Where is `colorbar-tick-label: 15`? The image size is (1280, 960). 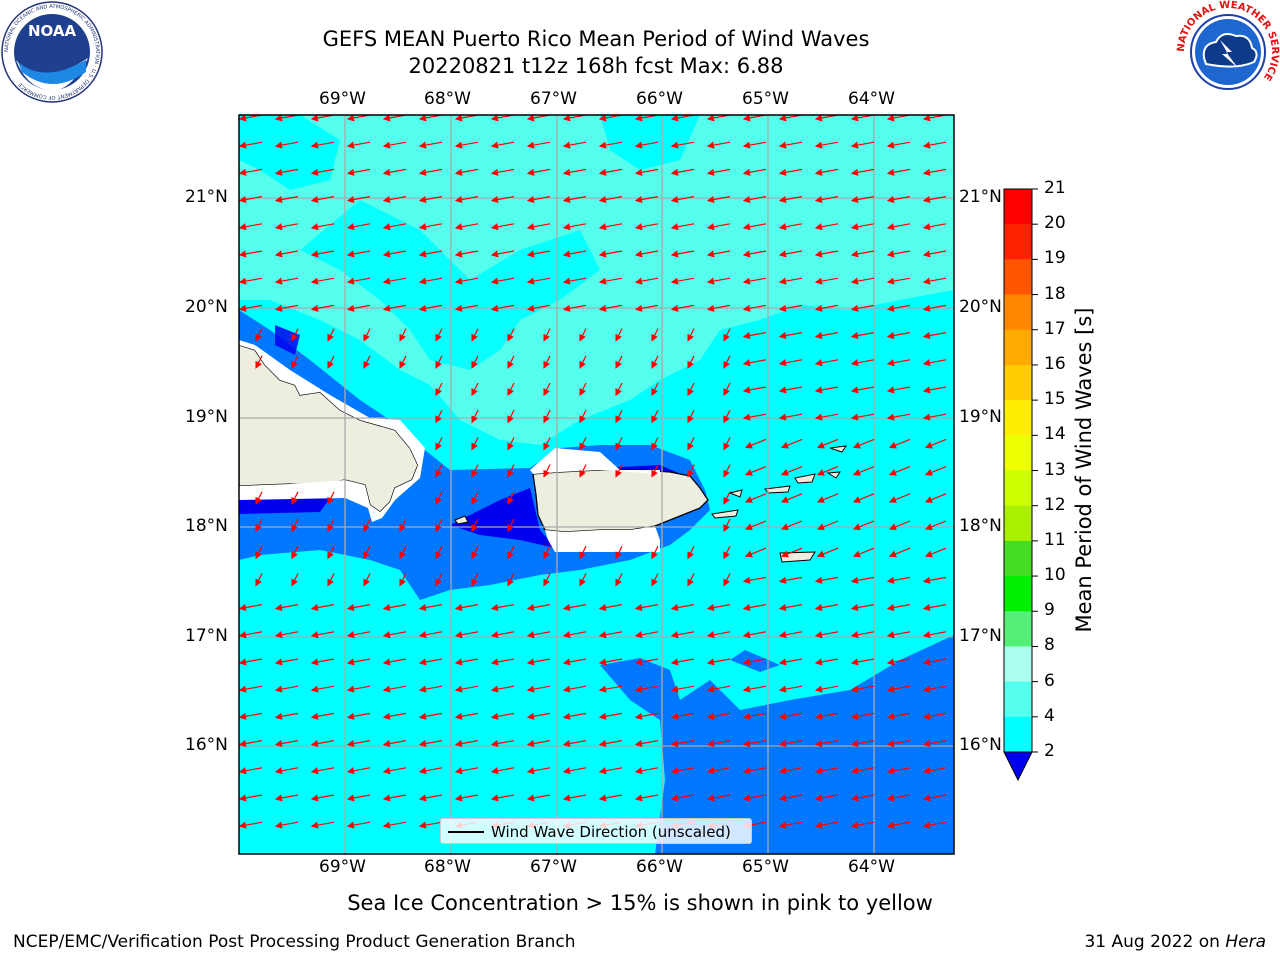 colorbar-tick-label: 15 is located at coordinates (1055, 399).